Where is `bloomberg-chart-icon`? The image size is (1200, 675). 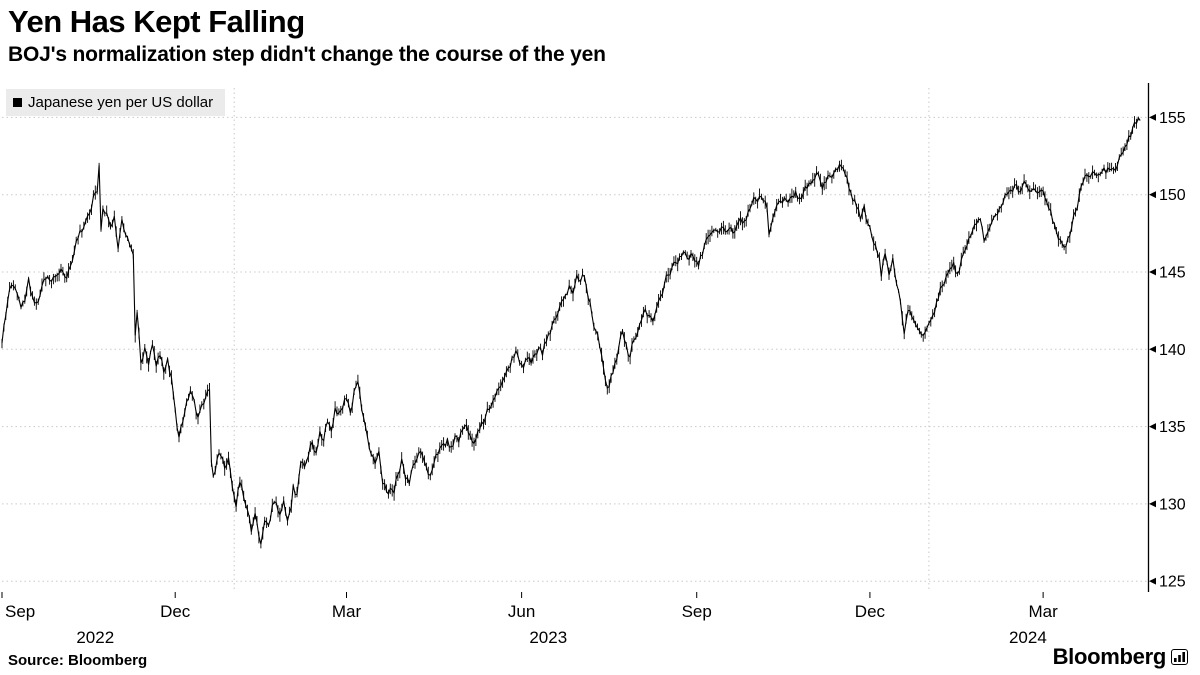
bloomberg-chart-icon is located at coordinates (1179, 657).